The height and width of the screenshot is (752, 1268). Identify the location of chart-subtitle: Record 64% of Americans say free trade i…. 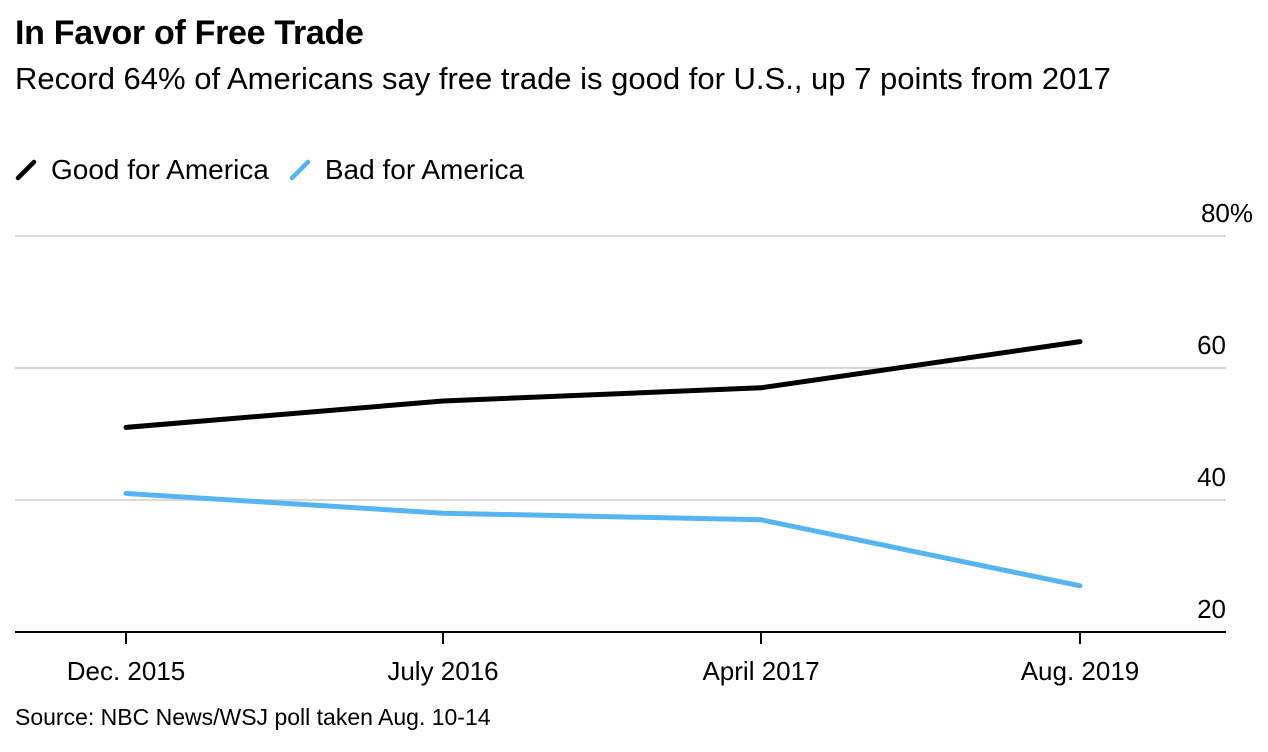
(563, 78).